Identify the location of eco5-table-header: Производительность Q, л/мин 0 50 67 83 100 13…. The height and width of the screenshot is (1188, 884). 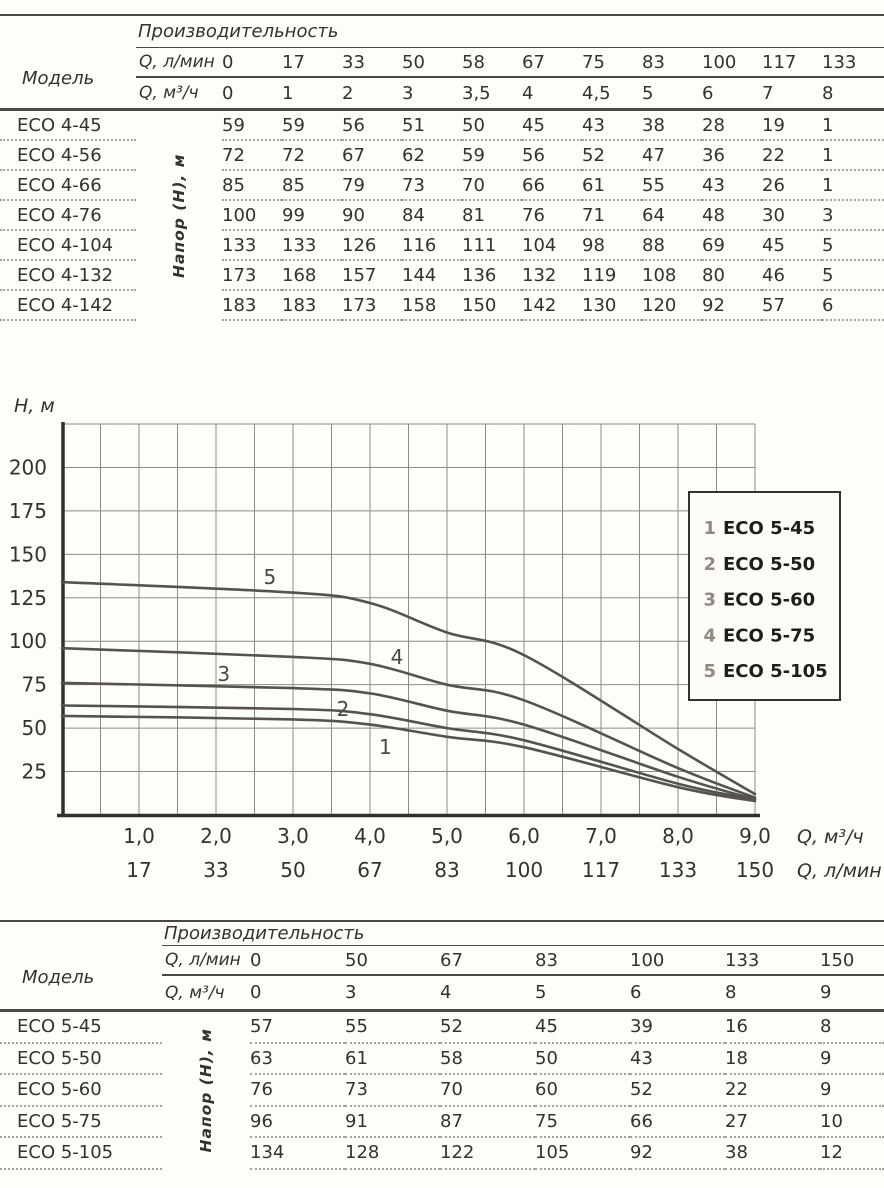
(442, 967).